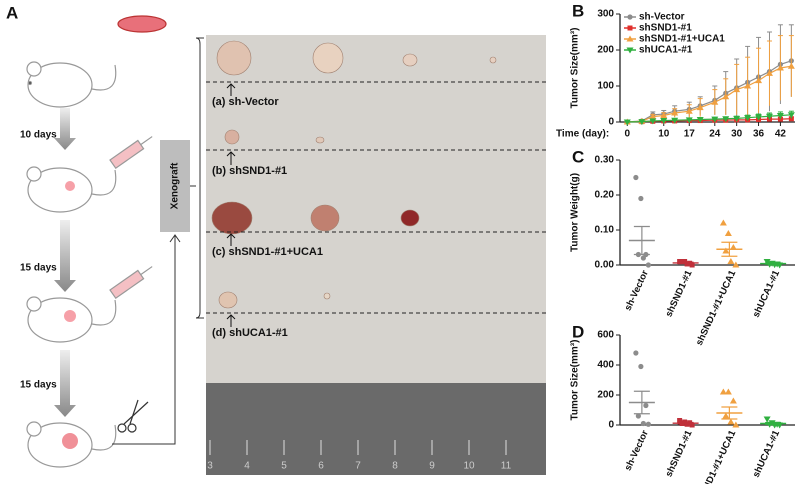 This screenshot has width=800, height=484. What do you see at coordinates (575, 380) in the screenshot?
I see `y-axis-label: Tumor Size(mm³)` at bounding box center [575, 380].